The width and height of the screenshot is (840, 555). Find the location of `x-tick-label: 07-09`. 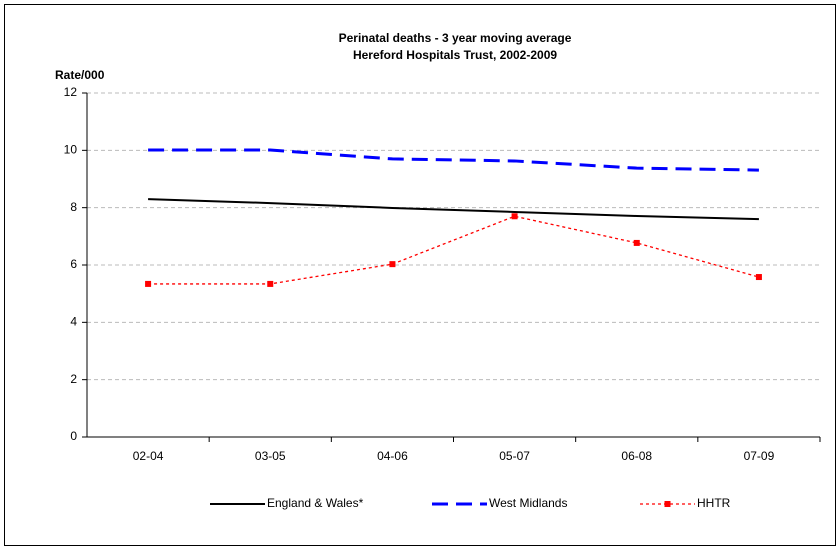

x-tick-label: 07-09 is located at coordinates (759, 456).